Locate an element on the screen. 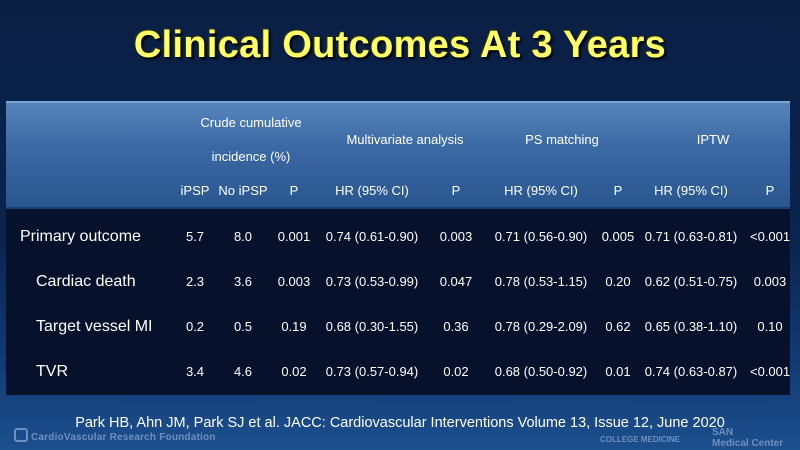  row-label-primary-outcome: Primary outcome is located at coordinates (80, 236).